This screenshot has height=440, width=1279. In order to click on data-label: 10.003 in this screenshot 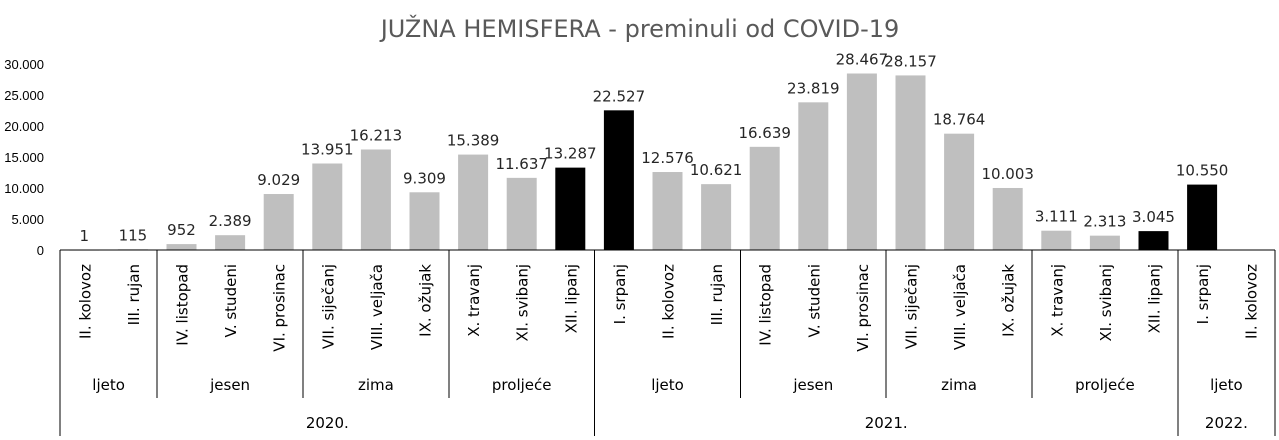, I will do `click(1007, 174)`.